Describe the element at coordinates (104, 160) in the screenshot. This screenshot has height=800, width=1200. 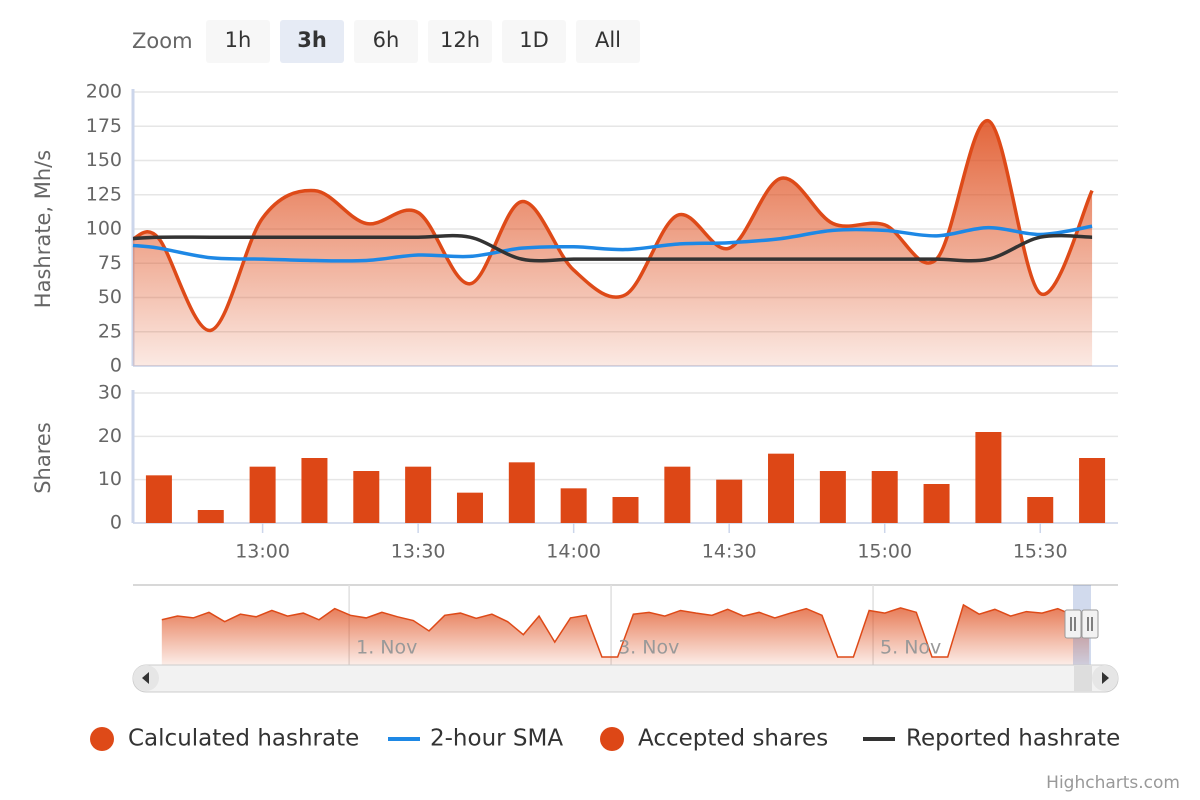
I see `y-tick-label: 150` at that location.